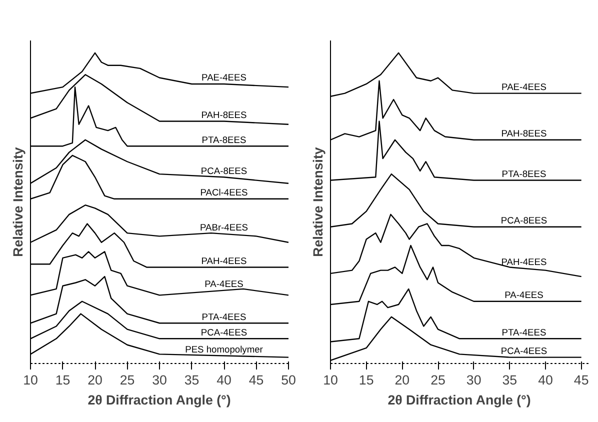 The height and width of the screenshot is (422, 598). What do you see at coordinates (224, 227) in the screenshot?
I see `series-label: PABr-4EES` at bounding box center [224, 227].